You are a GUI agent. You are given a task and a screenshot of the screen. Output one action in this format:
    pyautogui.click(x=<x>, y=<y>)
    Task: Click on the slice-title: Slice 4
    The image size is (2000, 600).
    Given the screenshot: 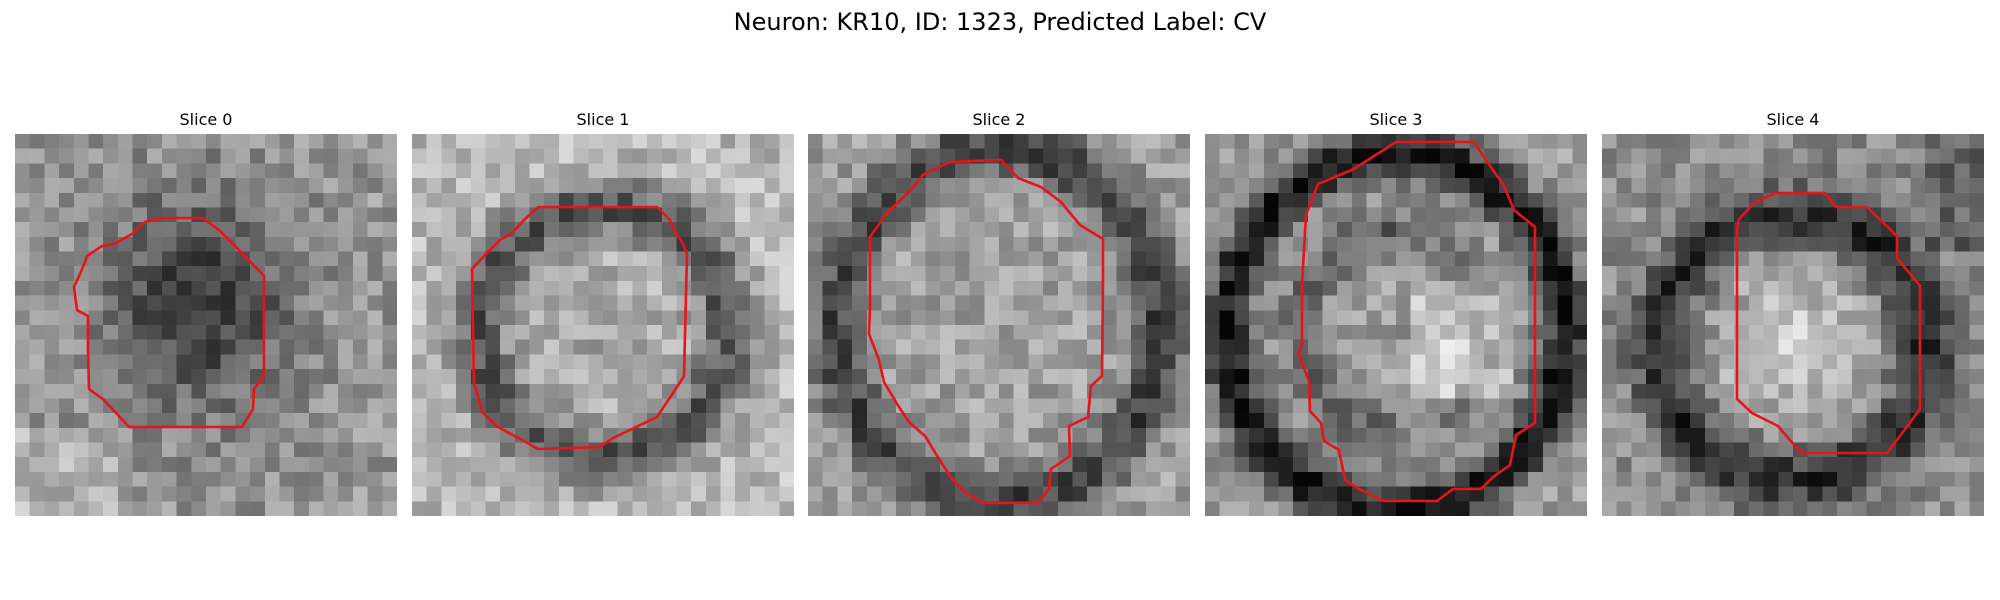 What is the action you would take?
    pyautogui.click(x=1793, y=119)
    